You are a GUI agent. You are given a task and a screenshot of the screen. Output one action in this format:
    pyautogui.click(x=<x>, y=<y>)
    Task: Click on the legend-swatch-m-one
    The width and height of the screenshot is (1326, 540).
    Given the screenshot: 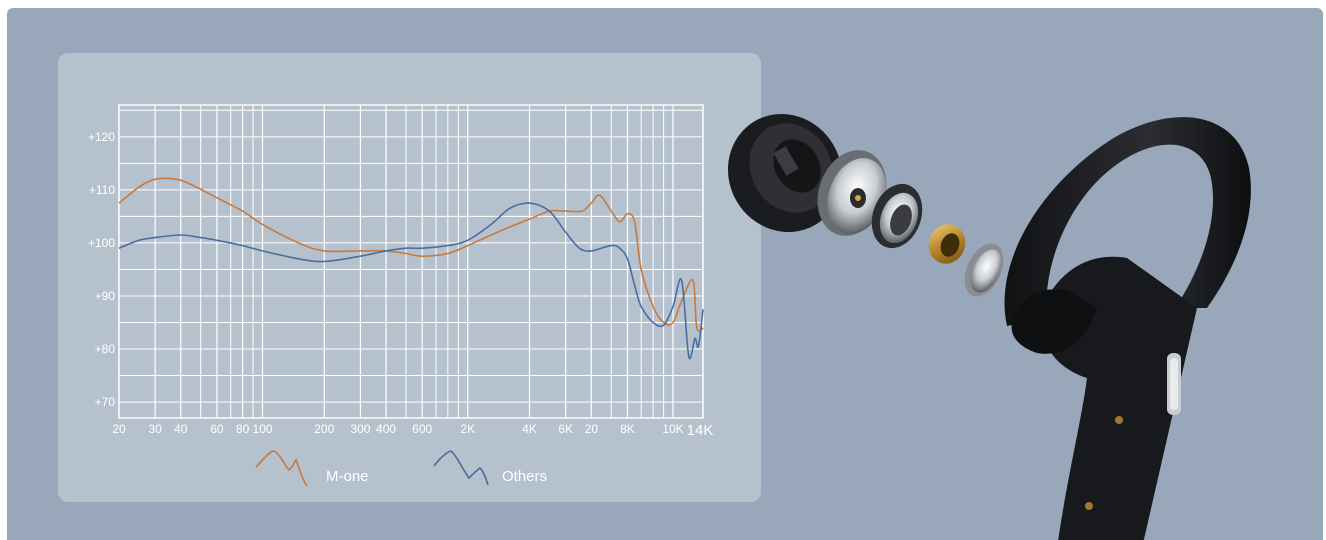 What is the action you would take?
    pyautogui.click(x=281, y=468)
    